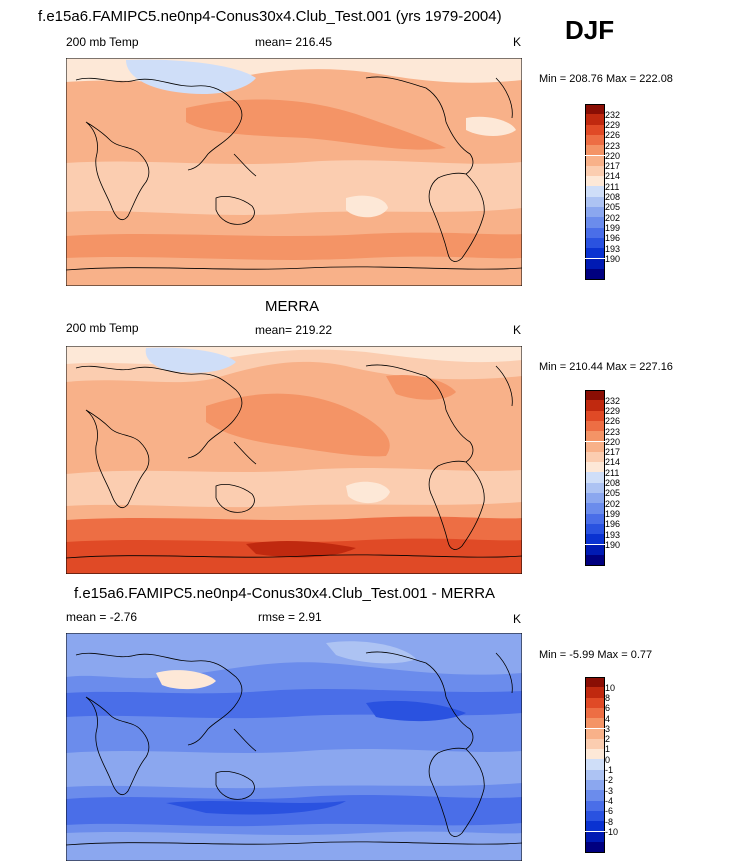  Describe the element at coordinates (102, 617) in the screenshot. I see `panel3-mean-label: mean = -2.76` at that location.